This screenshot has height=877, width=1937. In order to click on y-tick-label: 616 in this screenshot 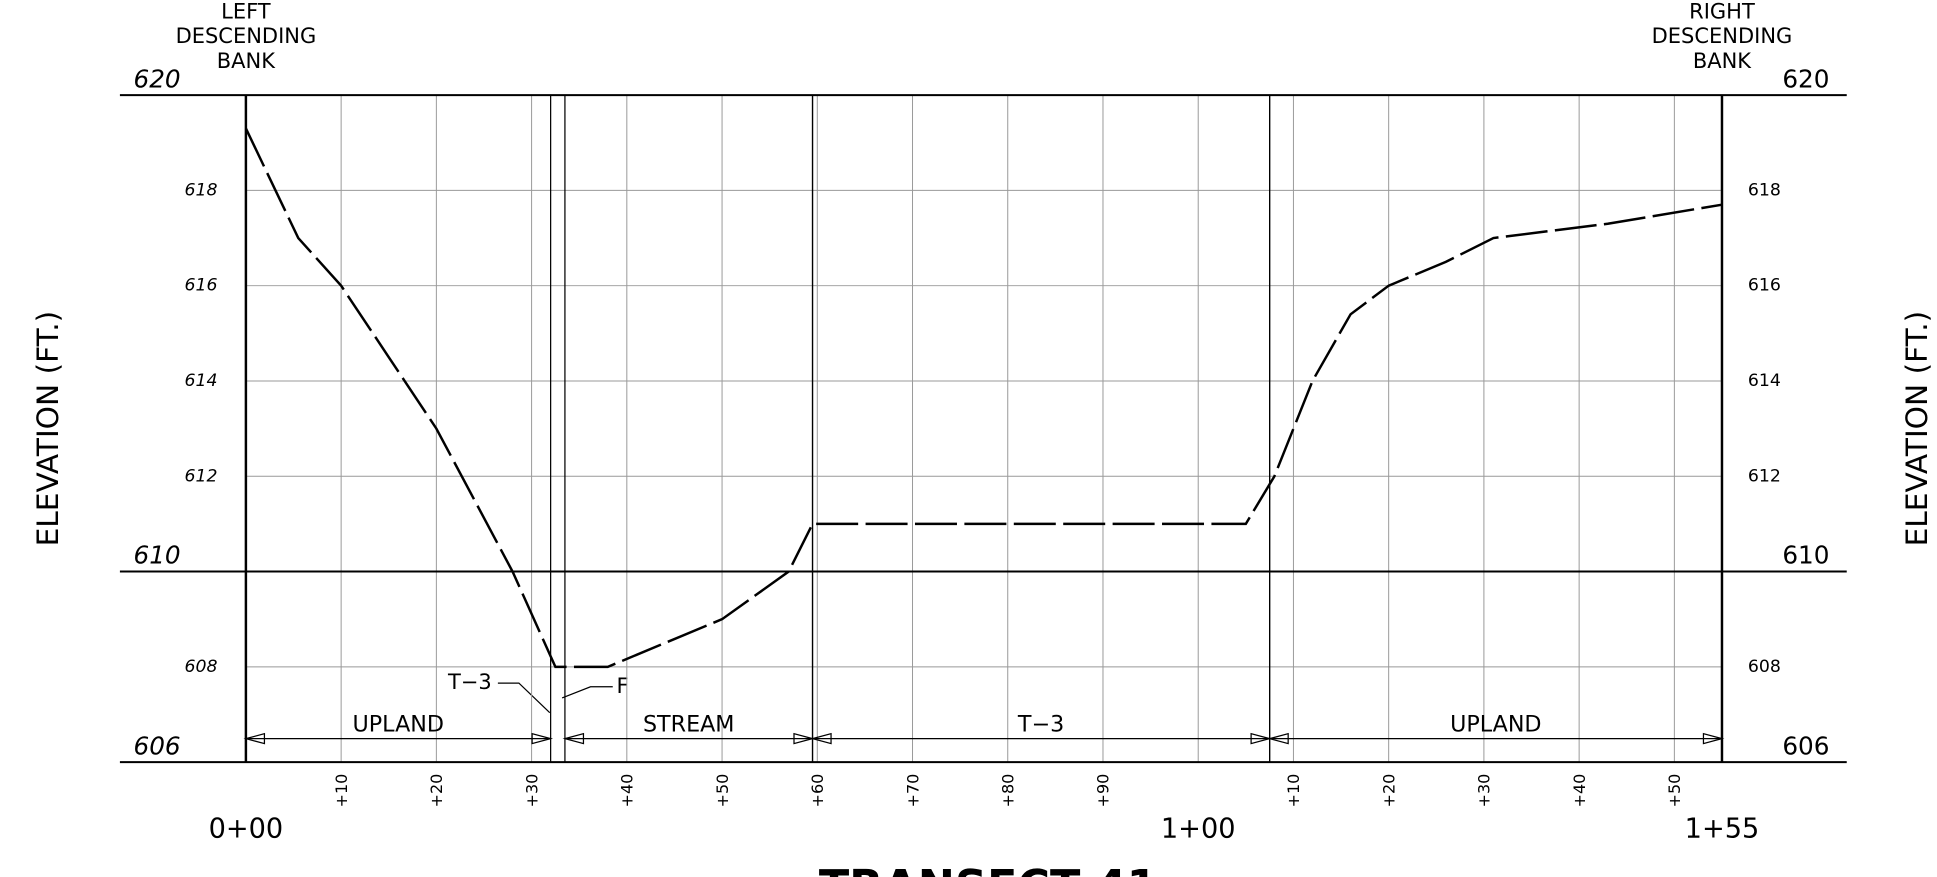, I will do `click(200, 286)`.